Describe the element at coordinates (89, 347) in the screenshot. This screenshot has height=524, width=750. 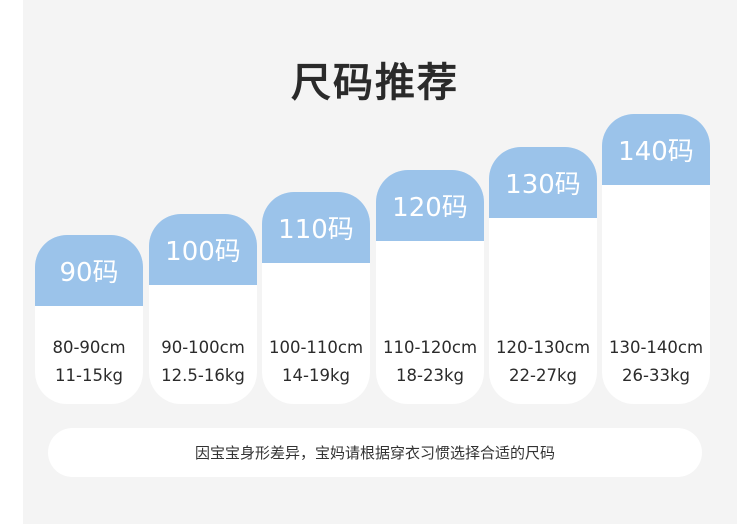
I see `height-range: 80-90cm` at that location.